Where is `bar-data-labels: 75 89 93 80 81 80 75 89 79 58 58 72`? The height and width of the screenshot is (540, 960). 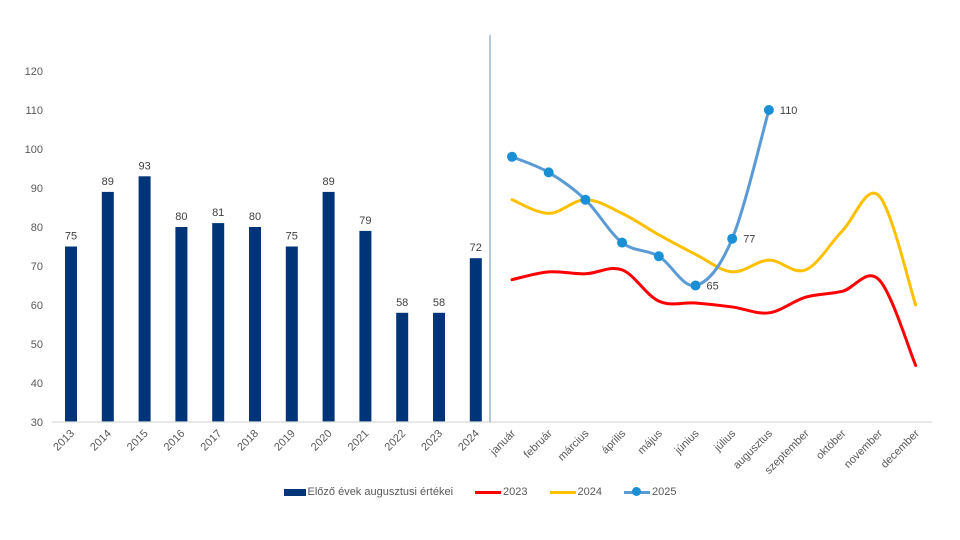
bar-data-labels: 75 89 93 80 81 80 75 89 79 58 58 72 is located at coordinates (273, 234).